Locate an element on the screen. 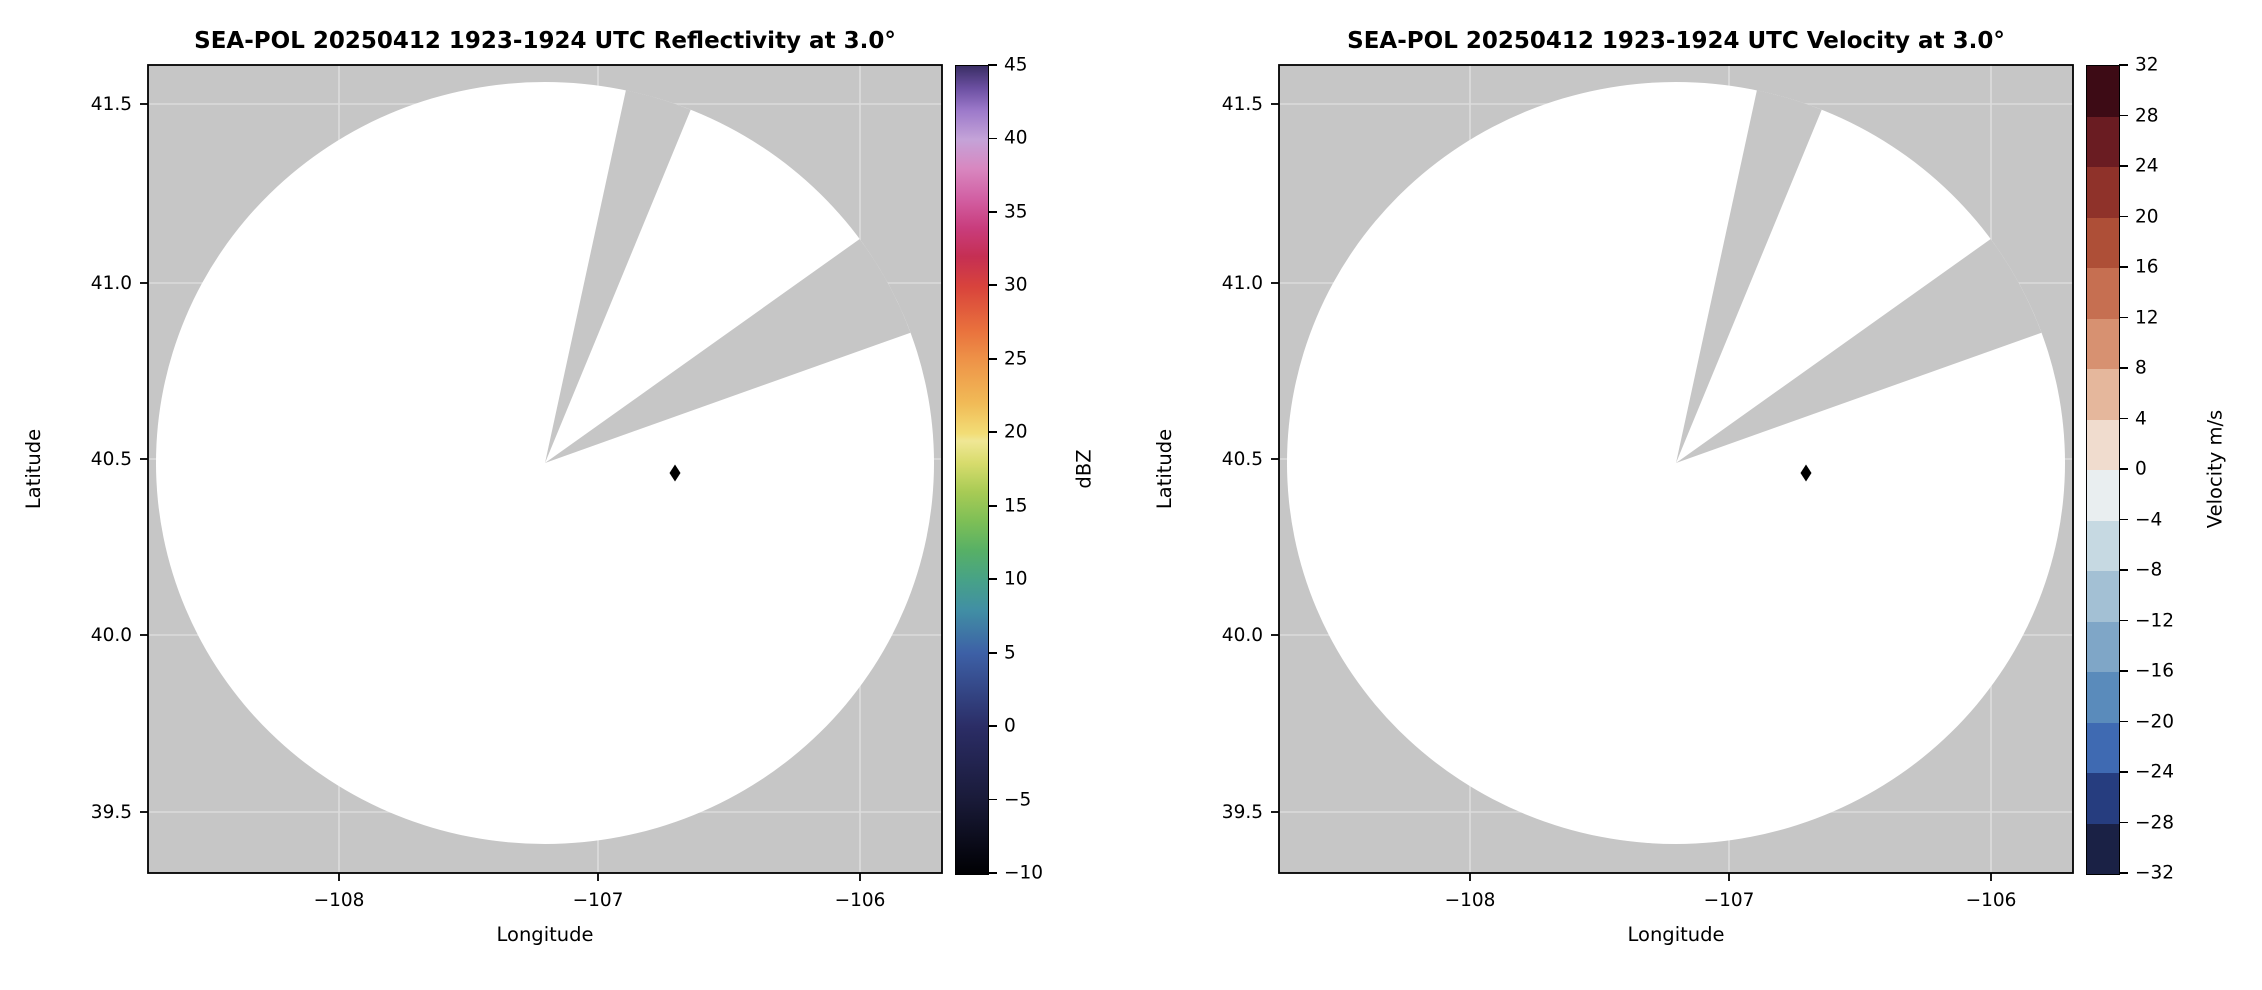 The width and height of the screenshot is (2262, 990). colorbar-tick-label: 32 is located at coordinates (2147, 65).